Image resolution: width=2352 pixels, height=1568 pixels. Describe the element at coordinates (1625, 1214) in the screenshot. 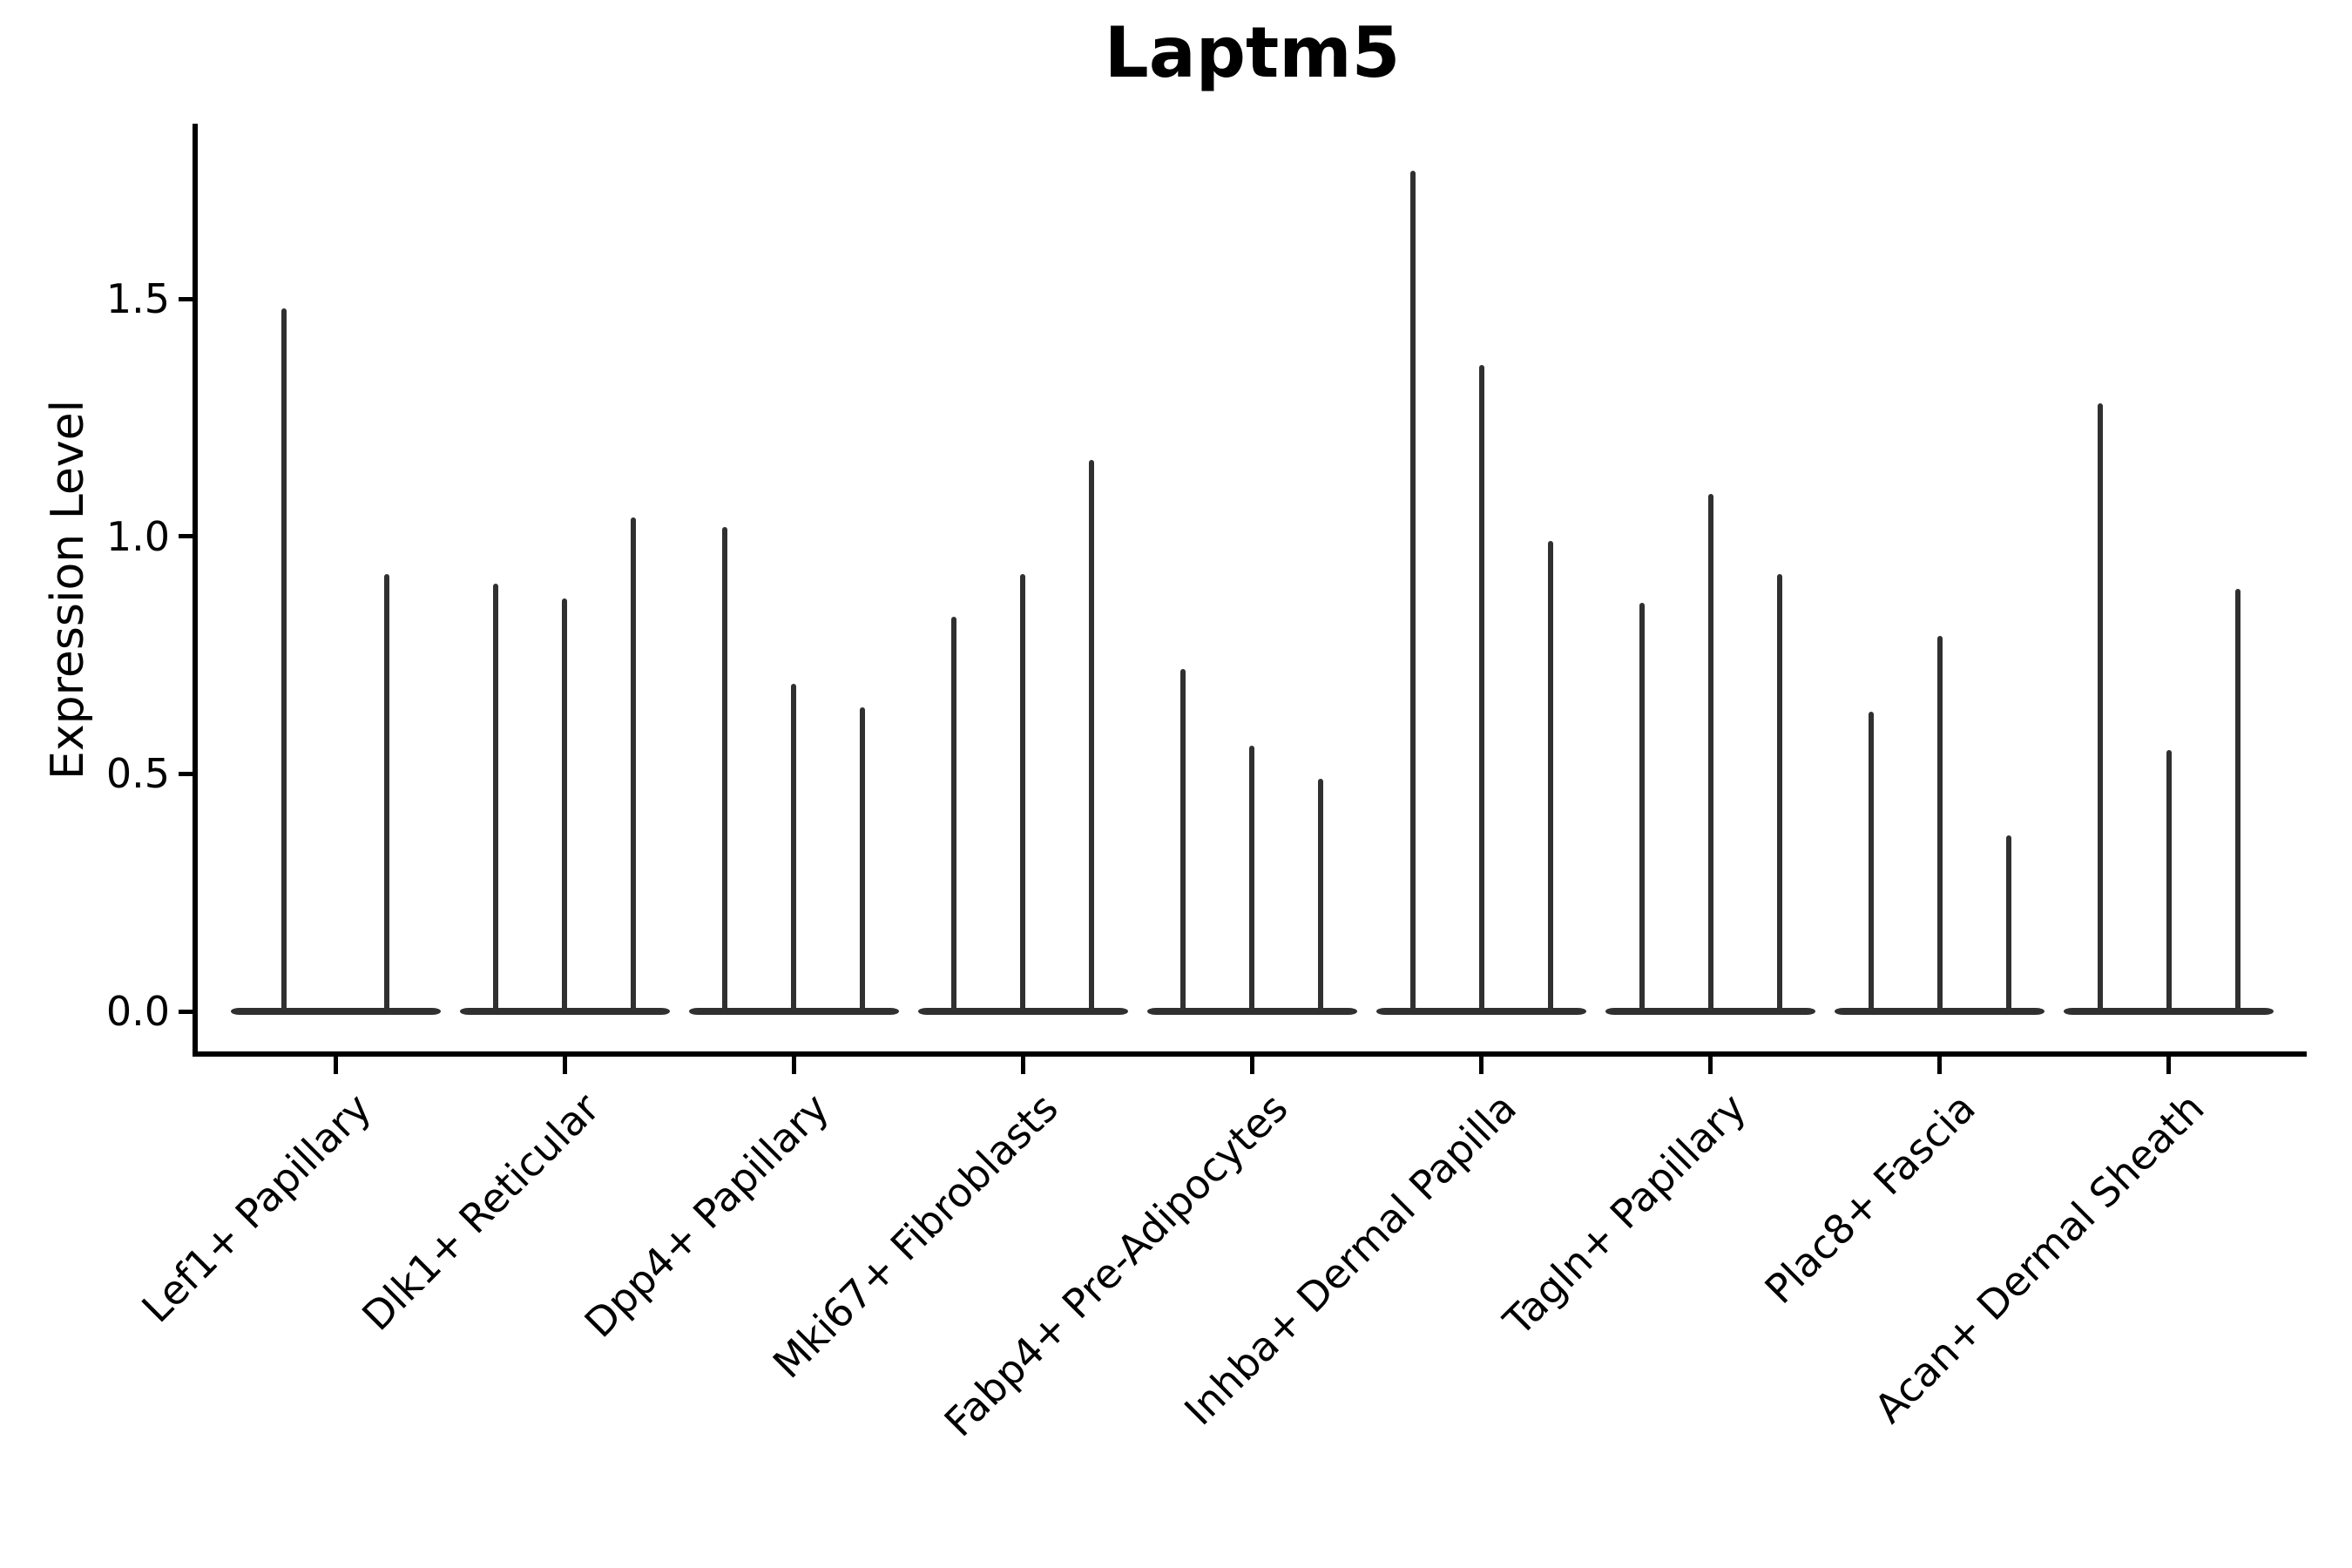

I see `x-tick-label: Tagln+ Papillary` at that location.